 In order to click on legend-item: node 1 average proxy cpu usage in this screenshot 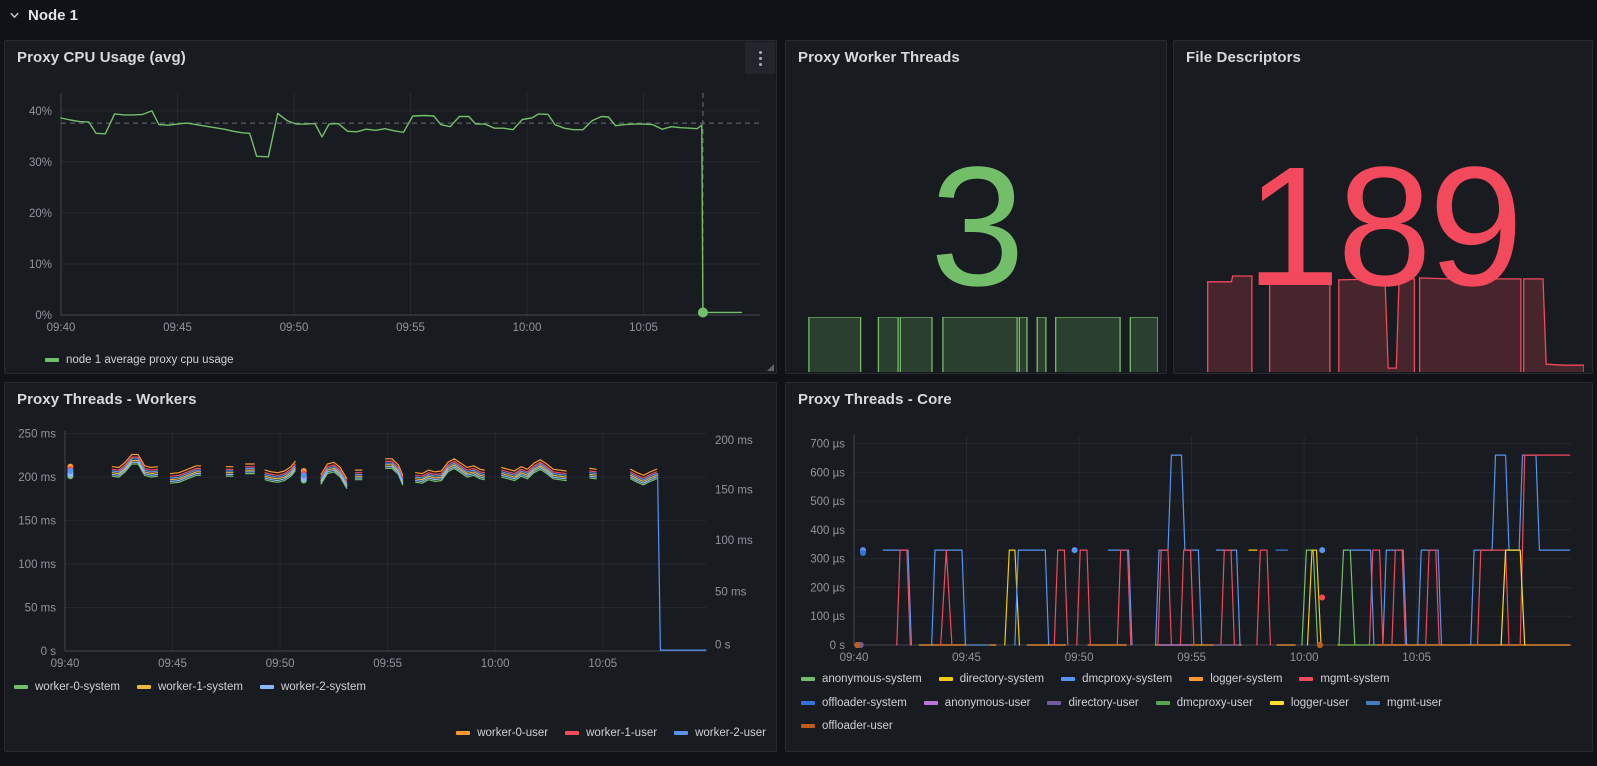, I will do `click(139, 360)`.